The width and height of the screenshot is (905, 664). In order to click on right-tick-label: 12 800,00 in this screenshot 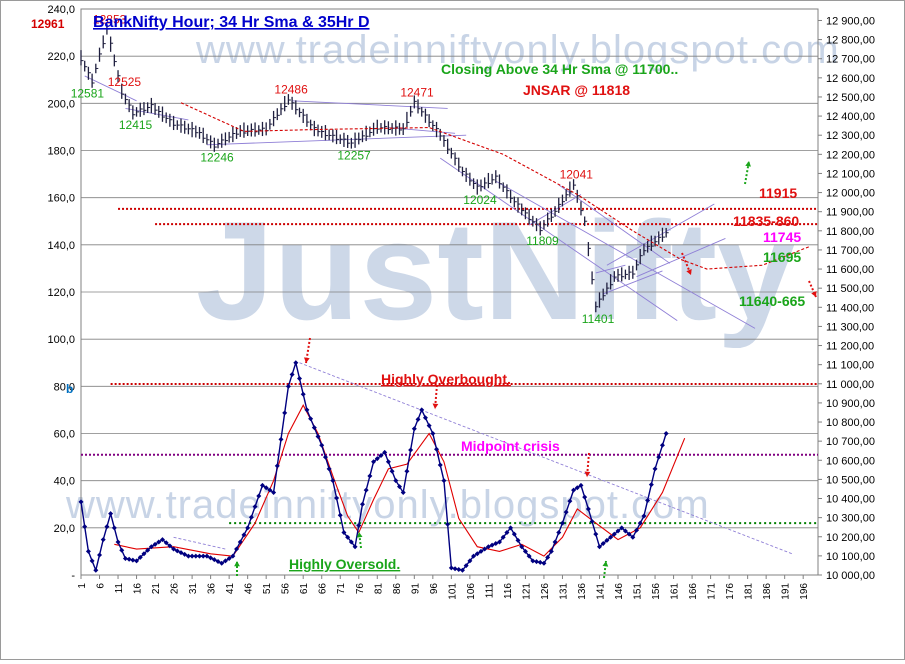, I will do `click(850, 41)`.